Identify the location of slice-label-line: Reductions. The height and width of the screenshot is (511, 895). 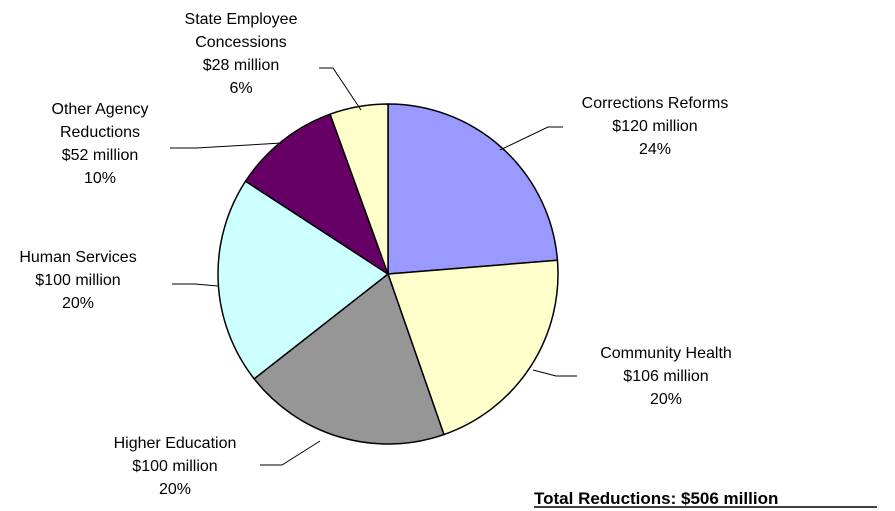
(100, 132).